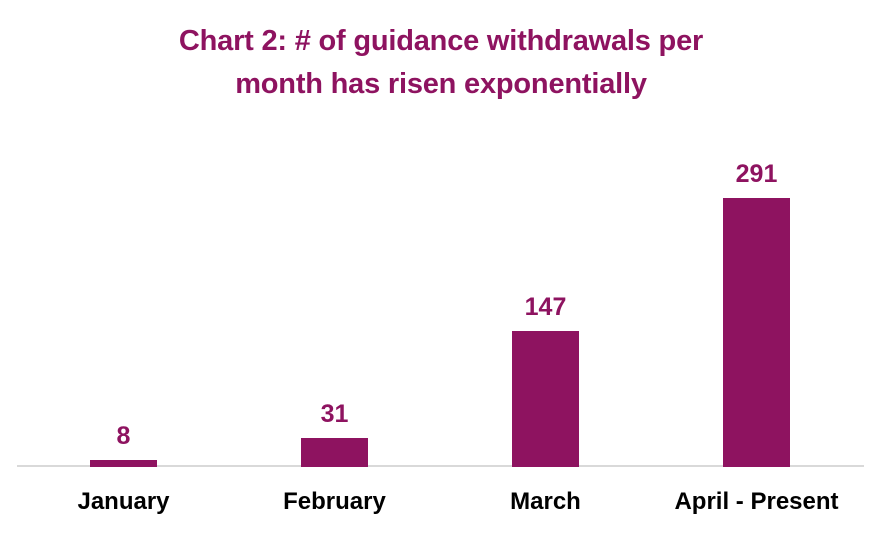  I want to click on category-label: April - Present, so click(756, 501).